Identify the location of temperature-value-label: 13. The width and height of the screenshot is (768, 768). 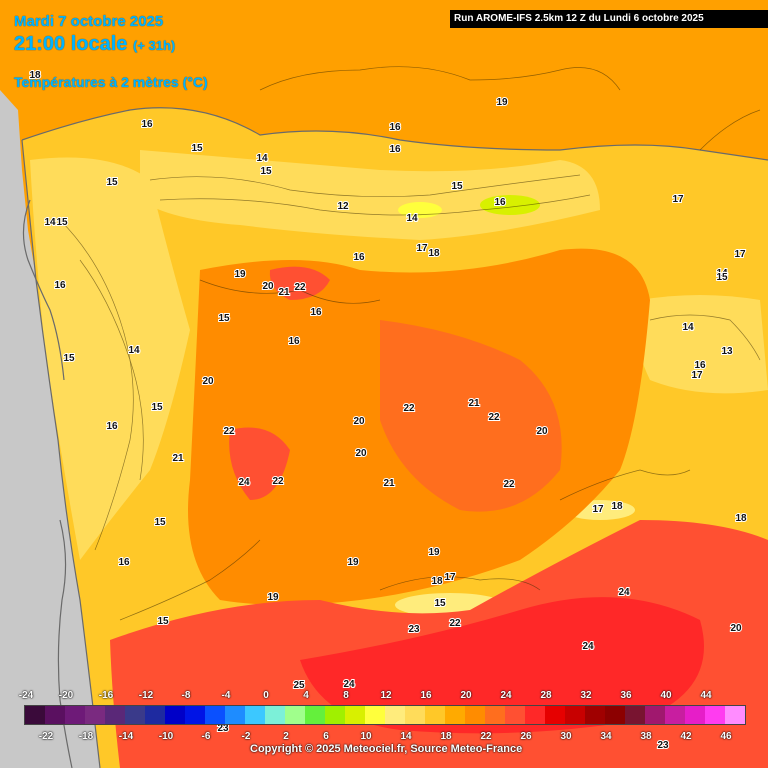
(727, 351).